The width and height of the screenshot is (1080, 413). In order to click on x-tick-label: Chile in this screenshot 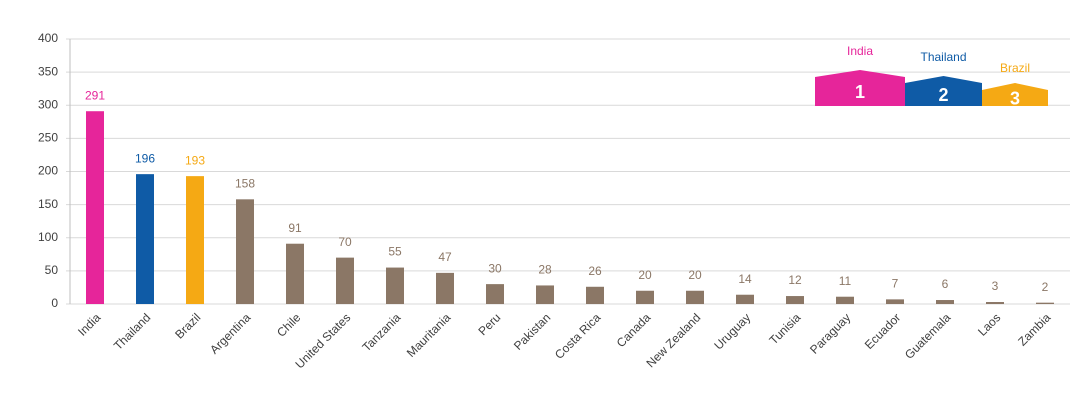, I will do `click(288, 324)`.